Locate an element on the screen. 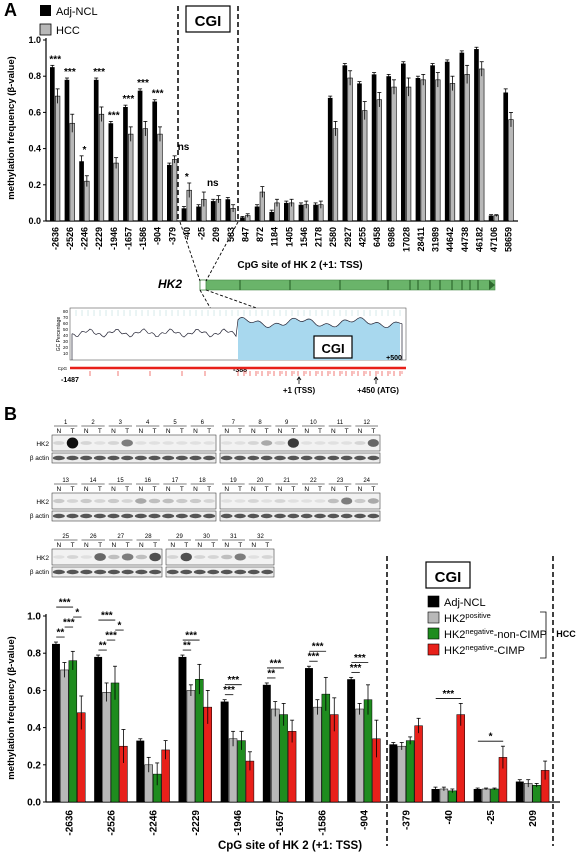 The width and height of the screenshot is (580, 854). panel-a-x-tick-label: -379 is located at coordinates (172, 236).